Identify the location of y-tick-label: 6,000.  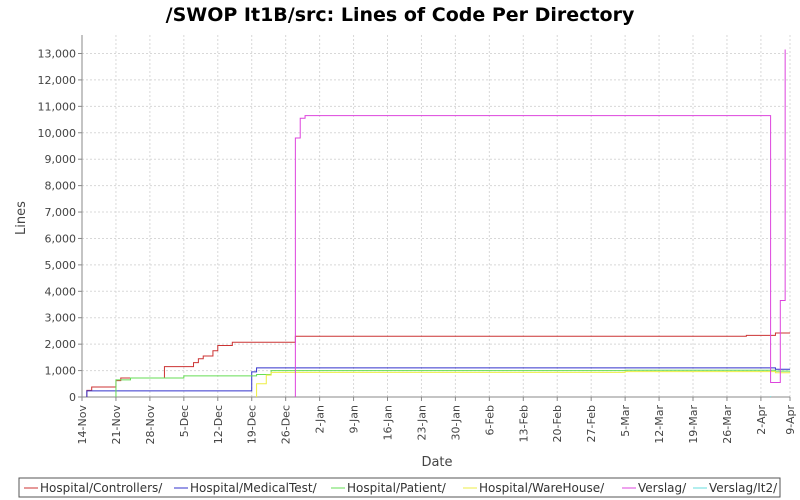
(61, 238).